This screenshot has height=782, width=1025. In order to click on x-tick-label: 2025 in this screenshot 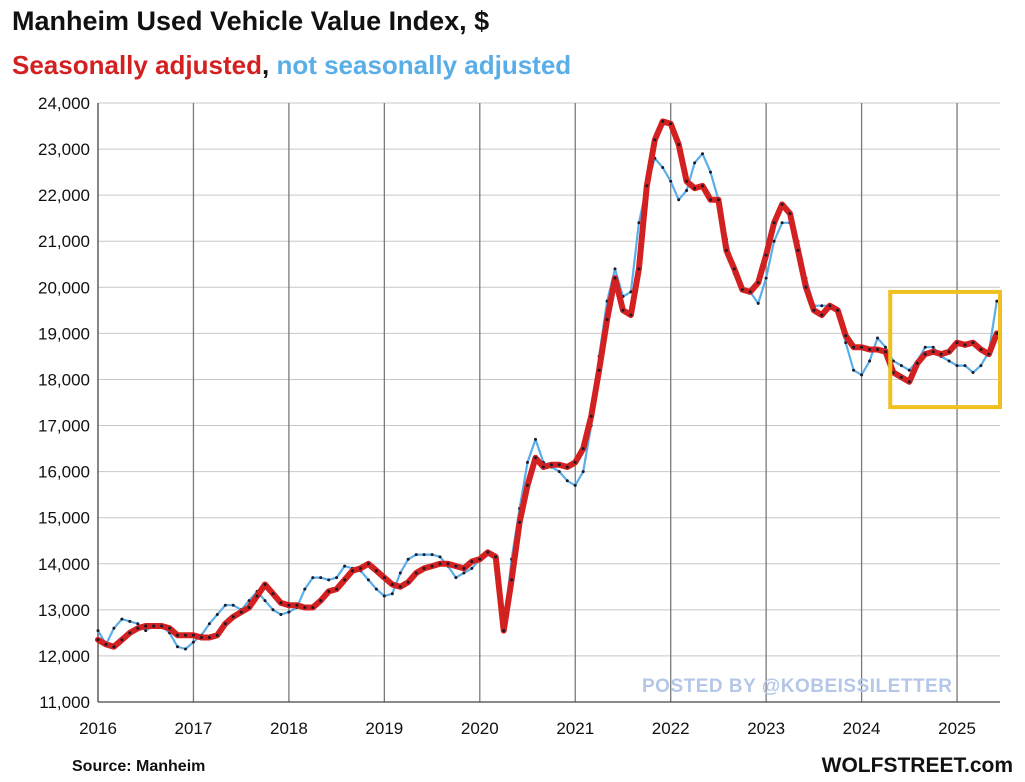, I will do `click(957, 728)`.